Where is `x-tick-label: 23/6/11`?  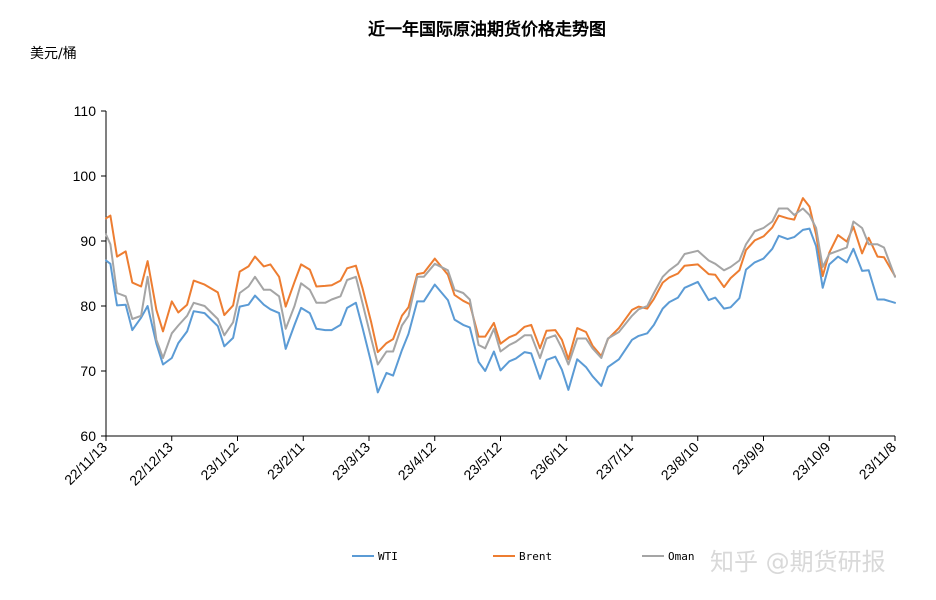 x-tick-label: 23/6/11 is located at coordinates (549, 461).